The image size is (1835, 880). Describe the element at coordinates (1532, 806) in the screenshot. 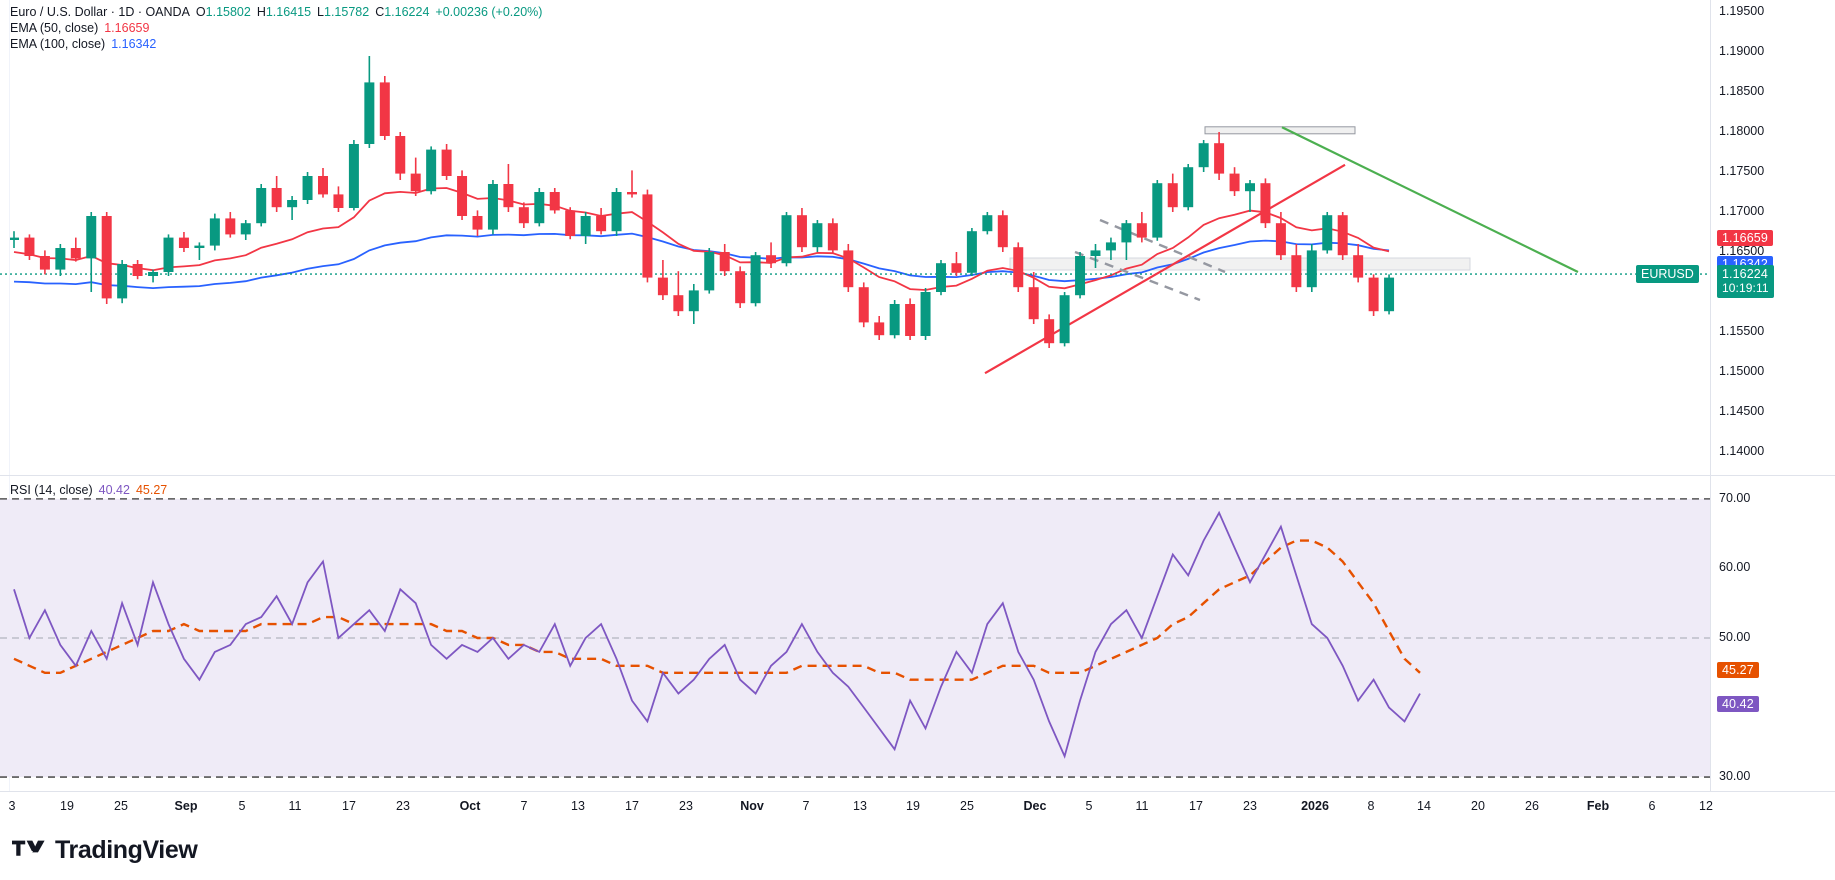

I see `time-tick-26: 26` at that location.